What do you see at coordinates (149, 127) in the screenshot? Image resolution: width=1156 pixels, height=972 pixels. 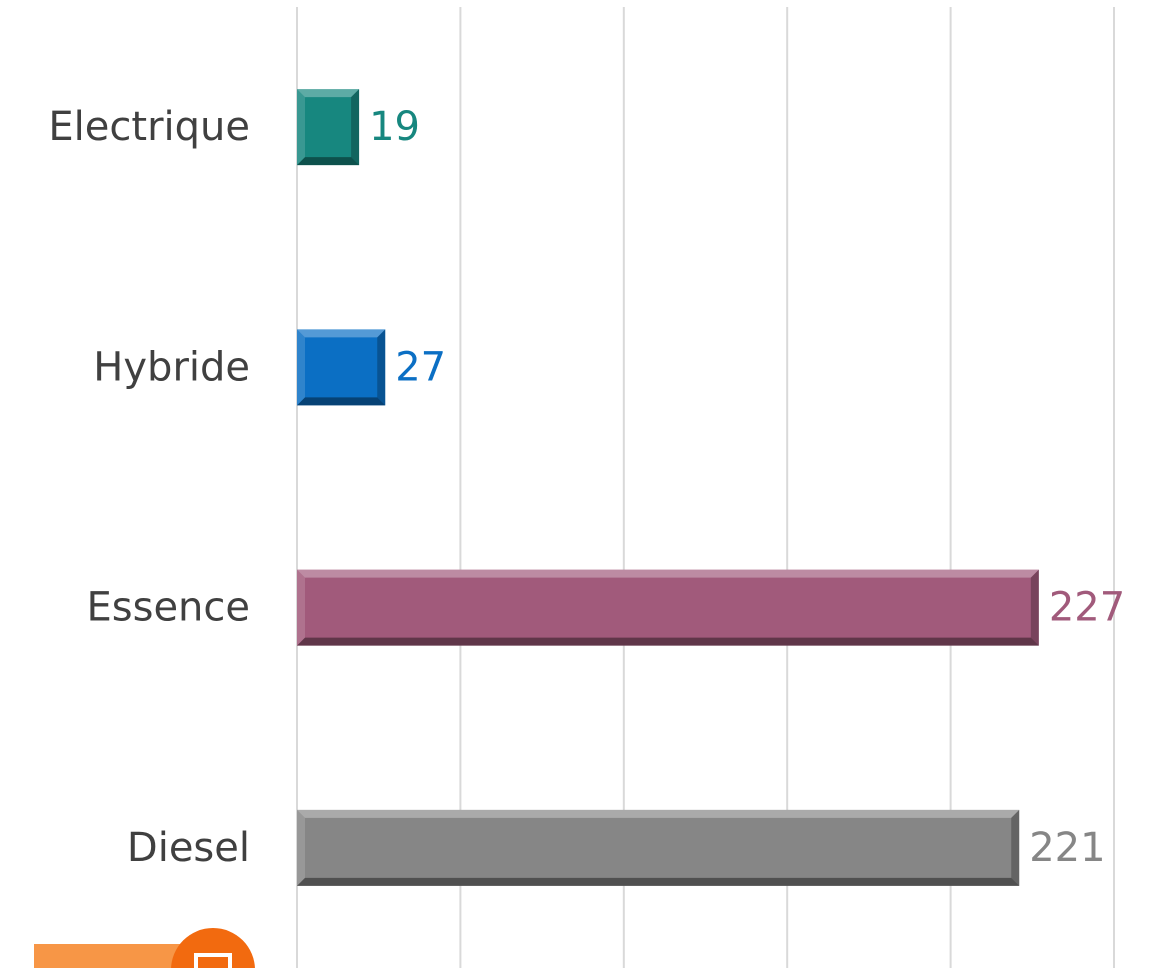 I see `y-tick-label: Electrique` at bounding box center [149, 127].